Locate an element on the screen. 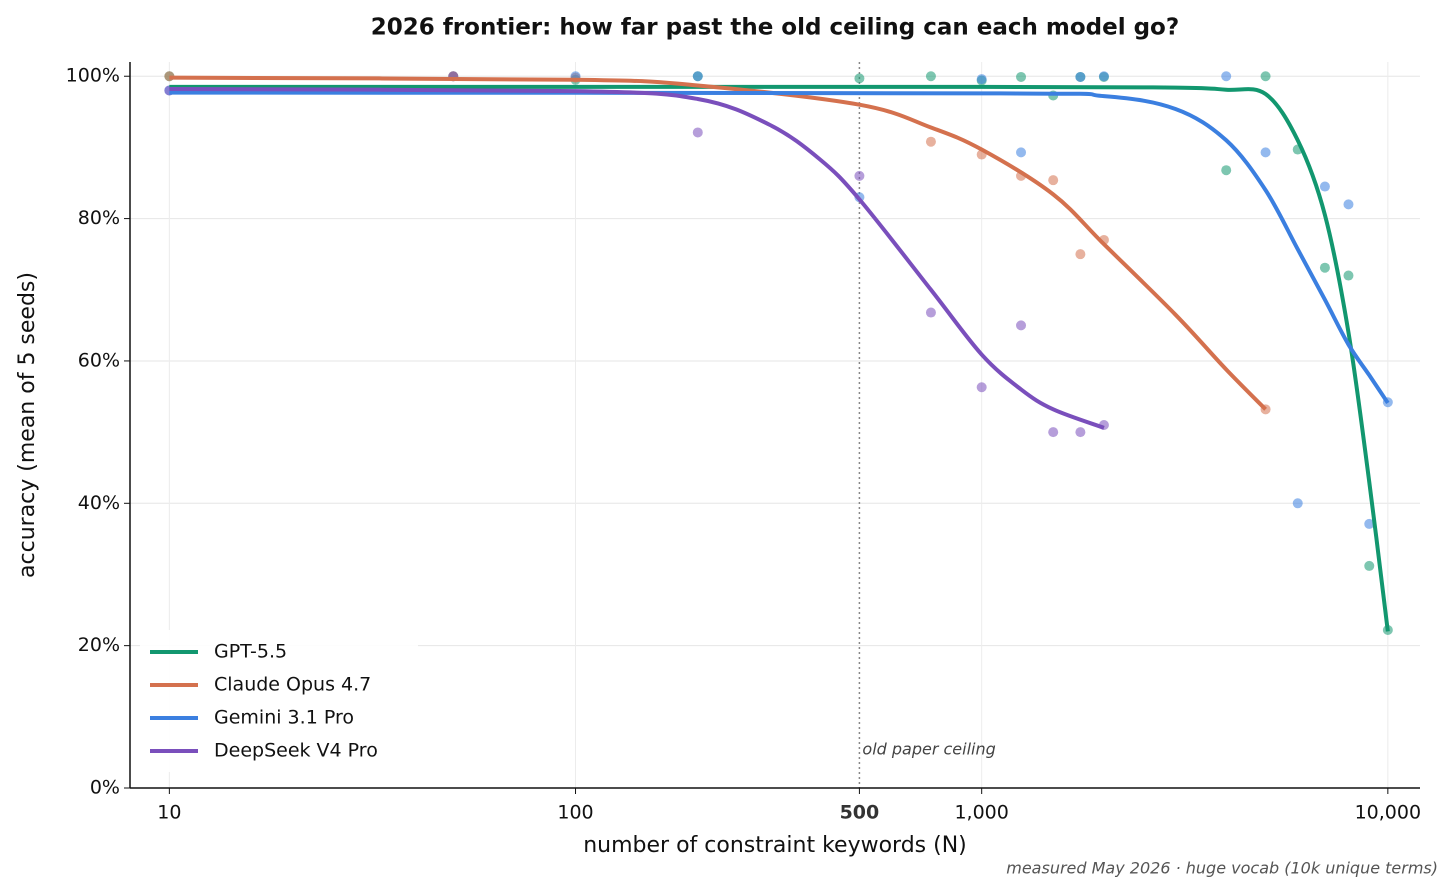 The width and height of the screenshot is (1456, 894). x-tick-label: 1,000 is located at coordinates (981, 813).